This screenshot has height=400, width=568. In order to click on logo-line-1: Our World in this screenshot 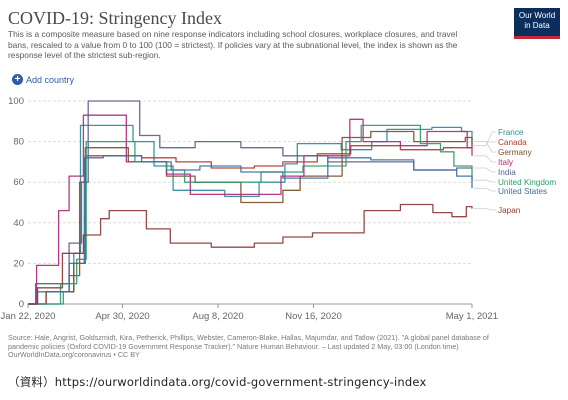, I will do `click(537, 15)`.